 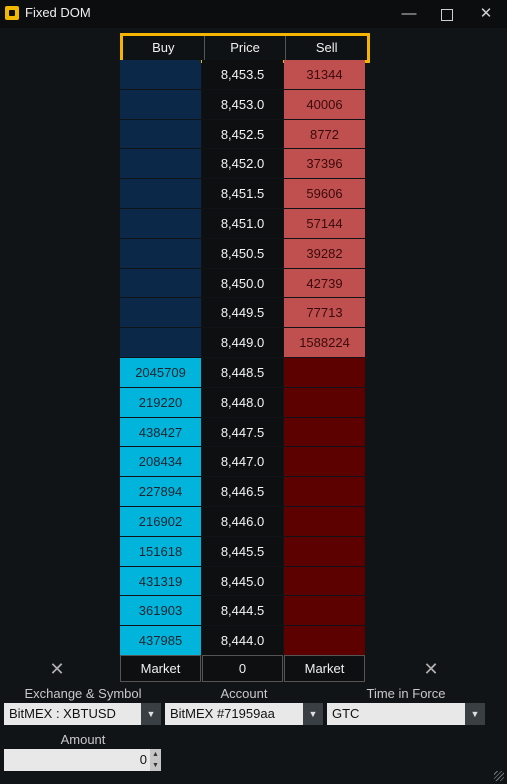 I want to click on price-cell: 8,447.0, so click(x=242, y=462).